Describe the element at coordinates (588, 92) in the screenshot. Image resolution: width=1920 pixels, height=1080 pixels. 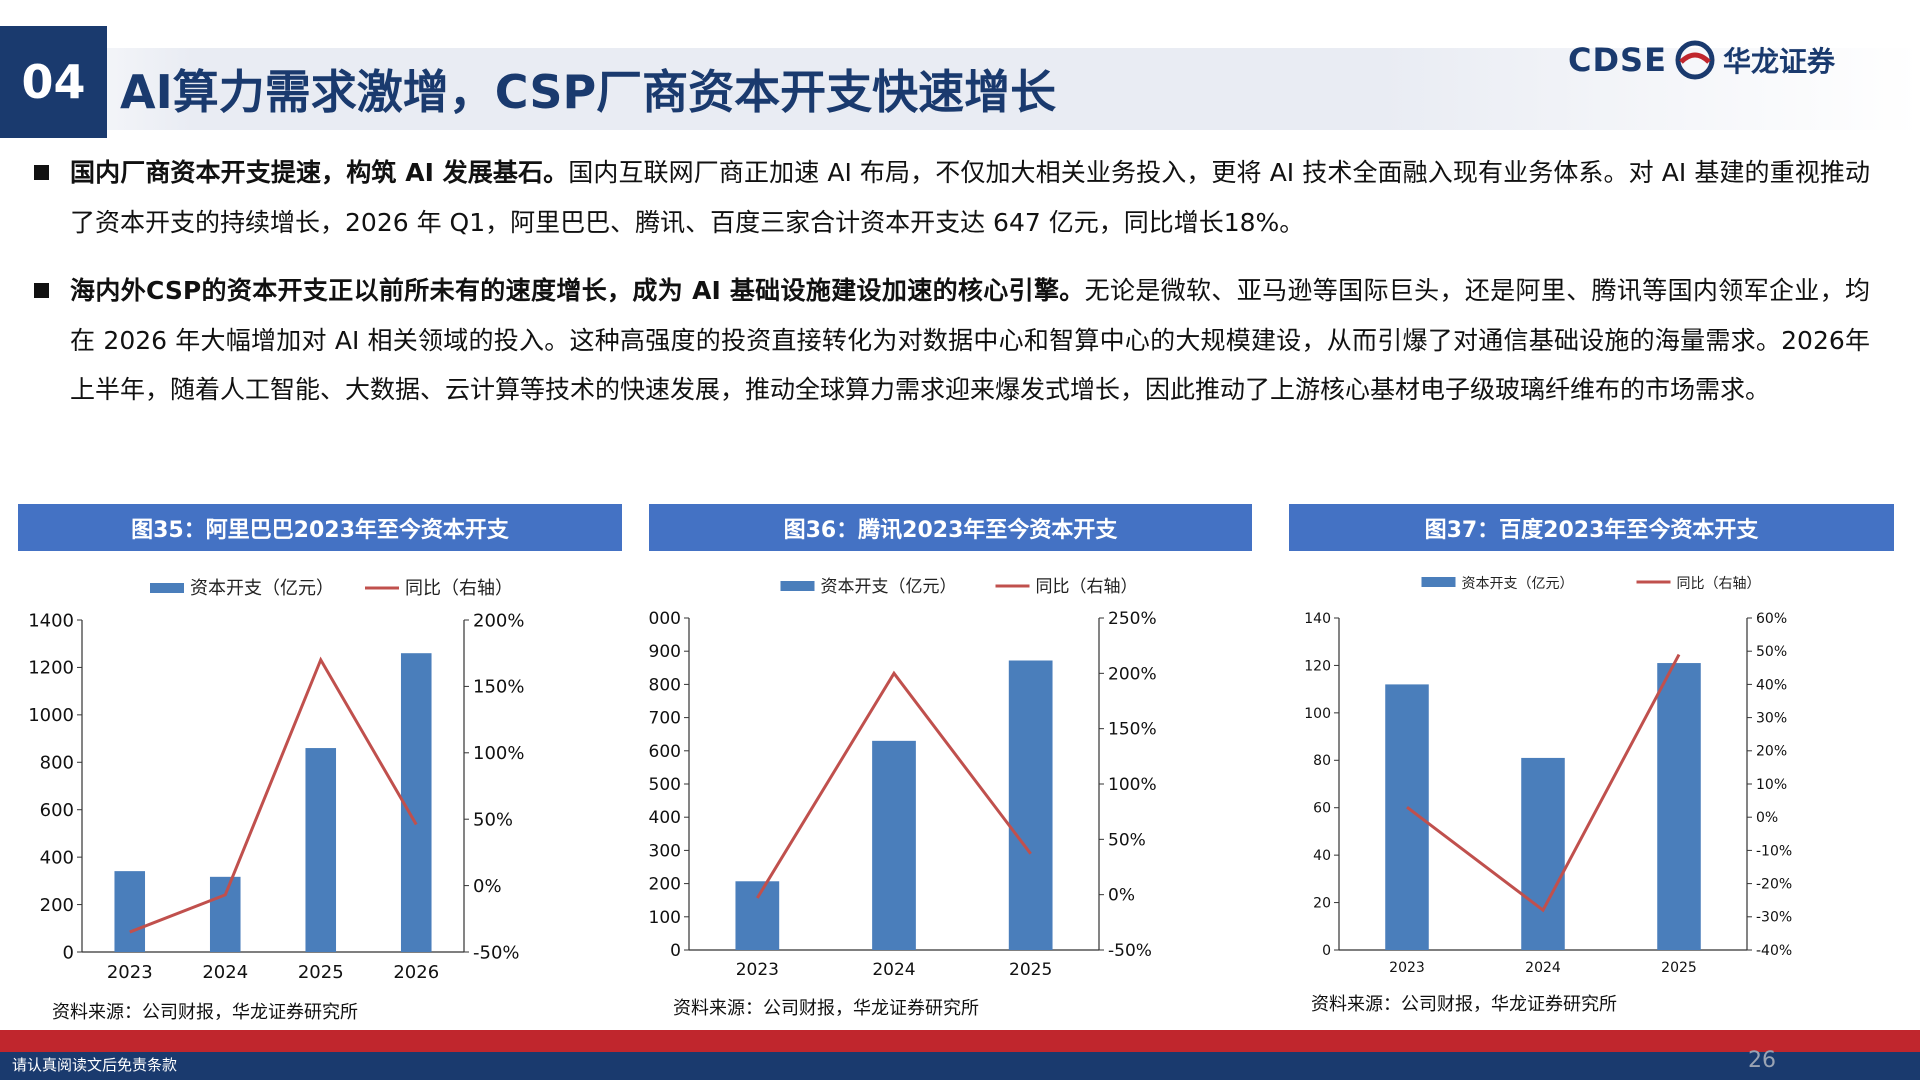
I see `page-title: AI算力需求激增，CSP厂商资本开支快速增长` at that location.